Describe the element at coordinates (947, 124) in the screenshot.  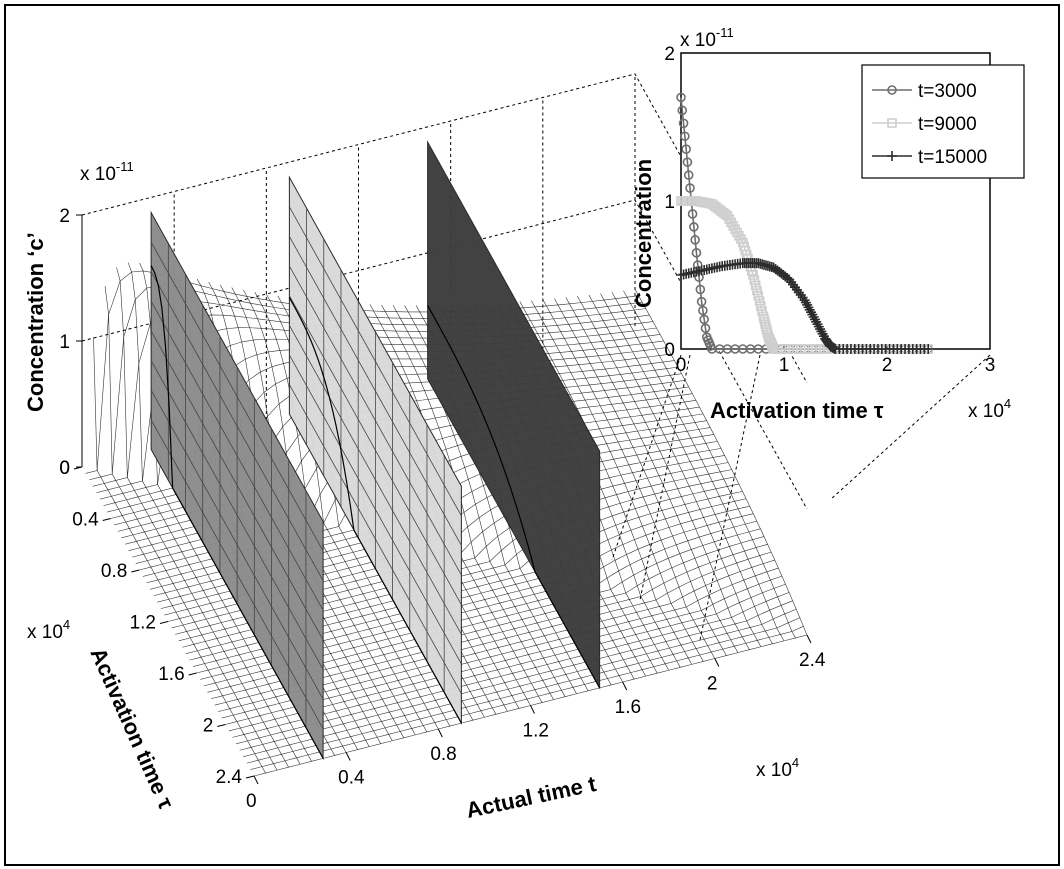
I see `legend-label: t=9000` at that location.